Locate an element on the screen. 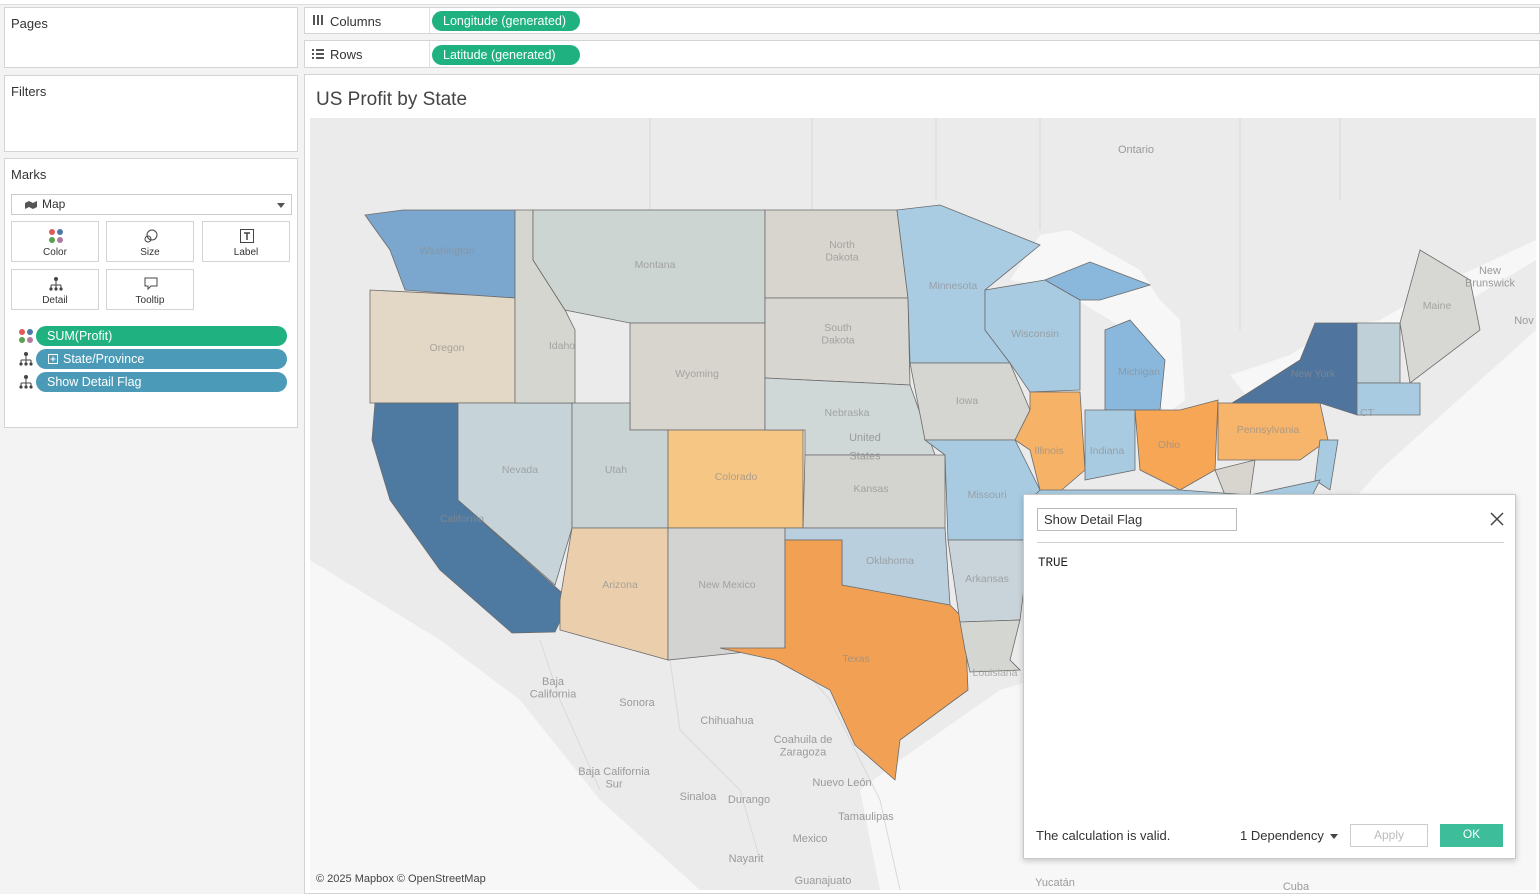 The image size is (1540, 894). map-label-line: Washington is located at coordinates (446, 251).